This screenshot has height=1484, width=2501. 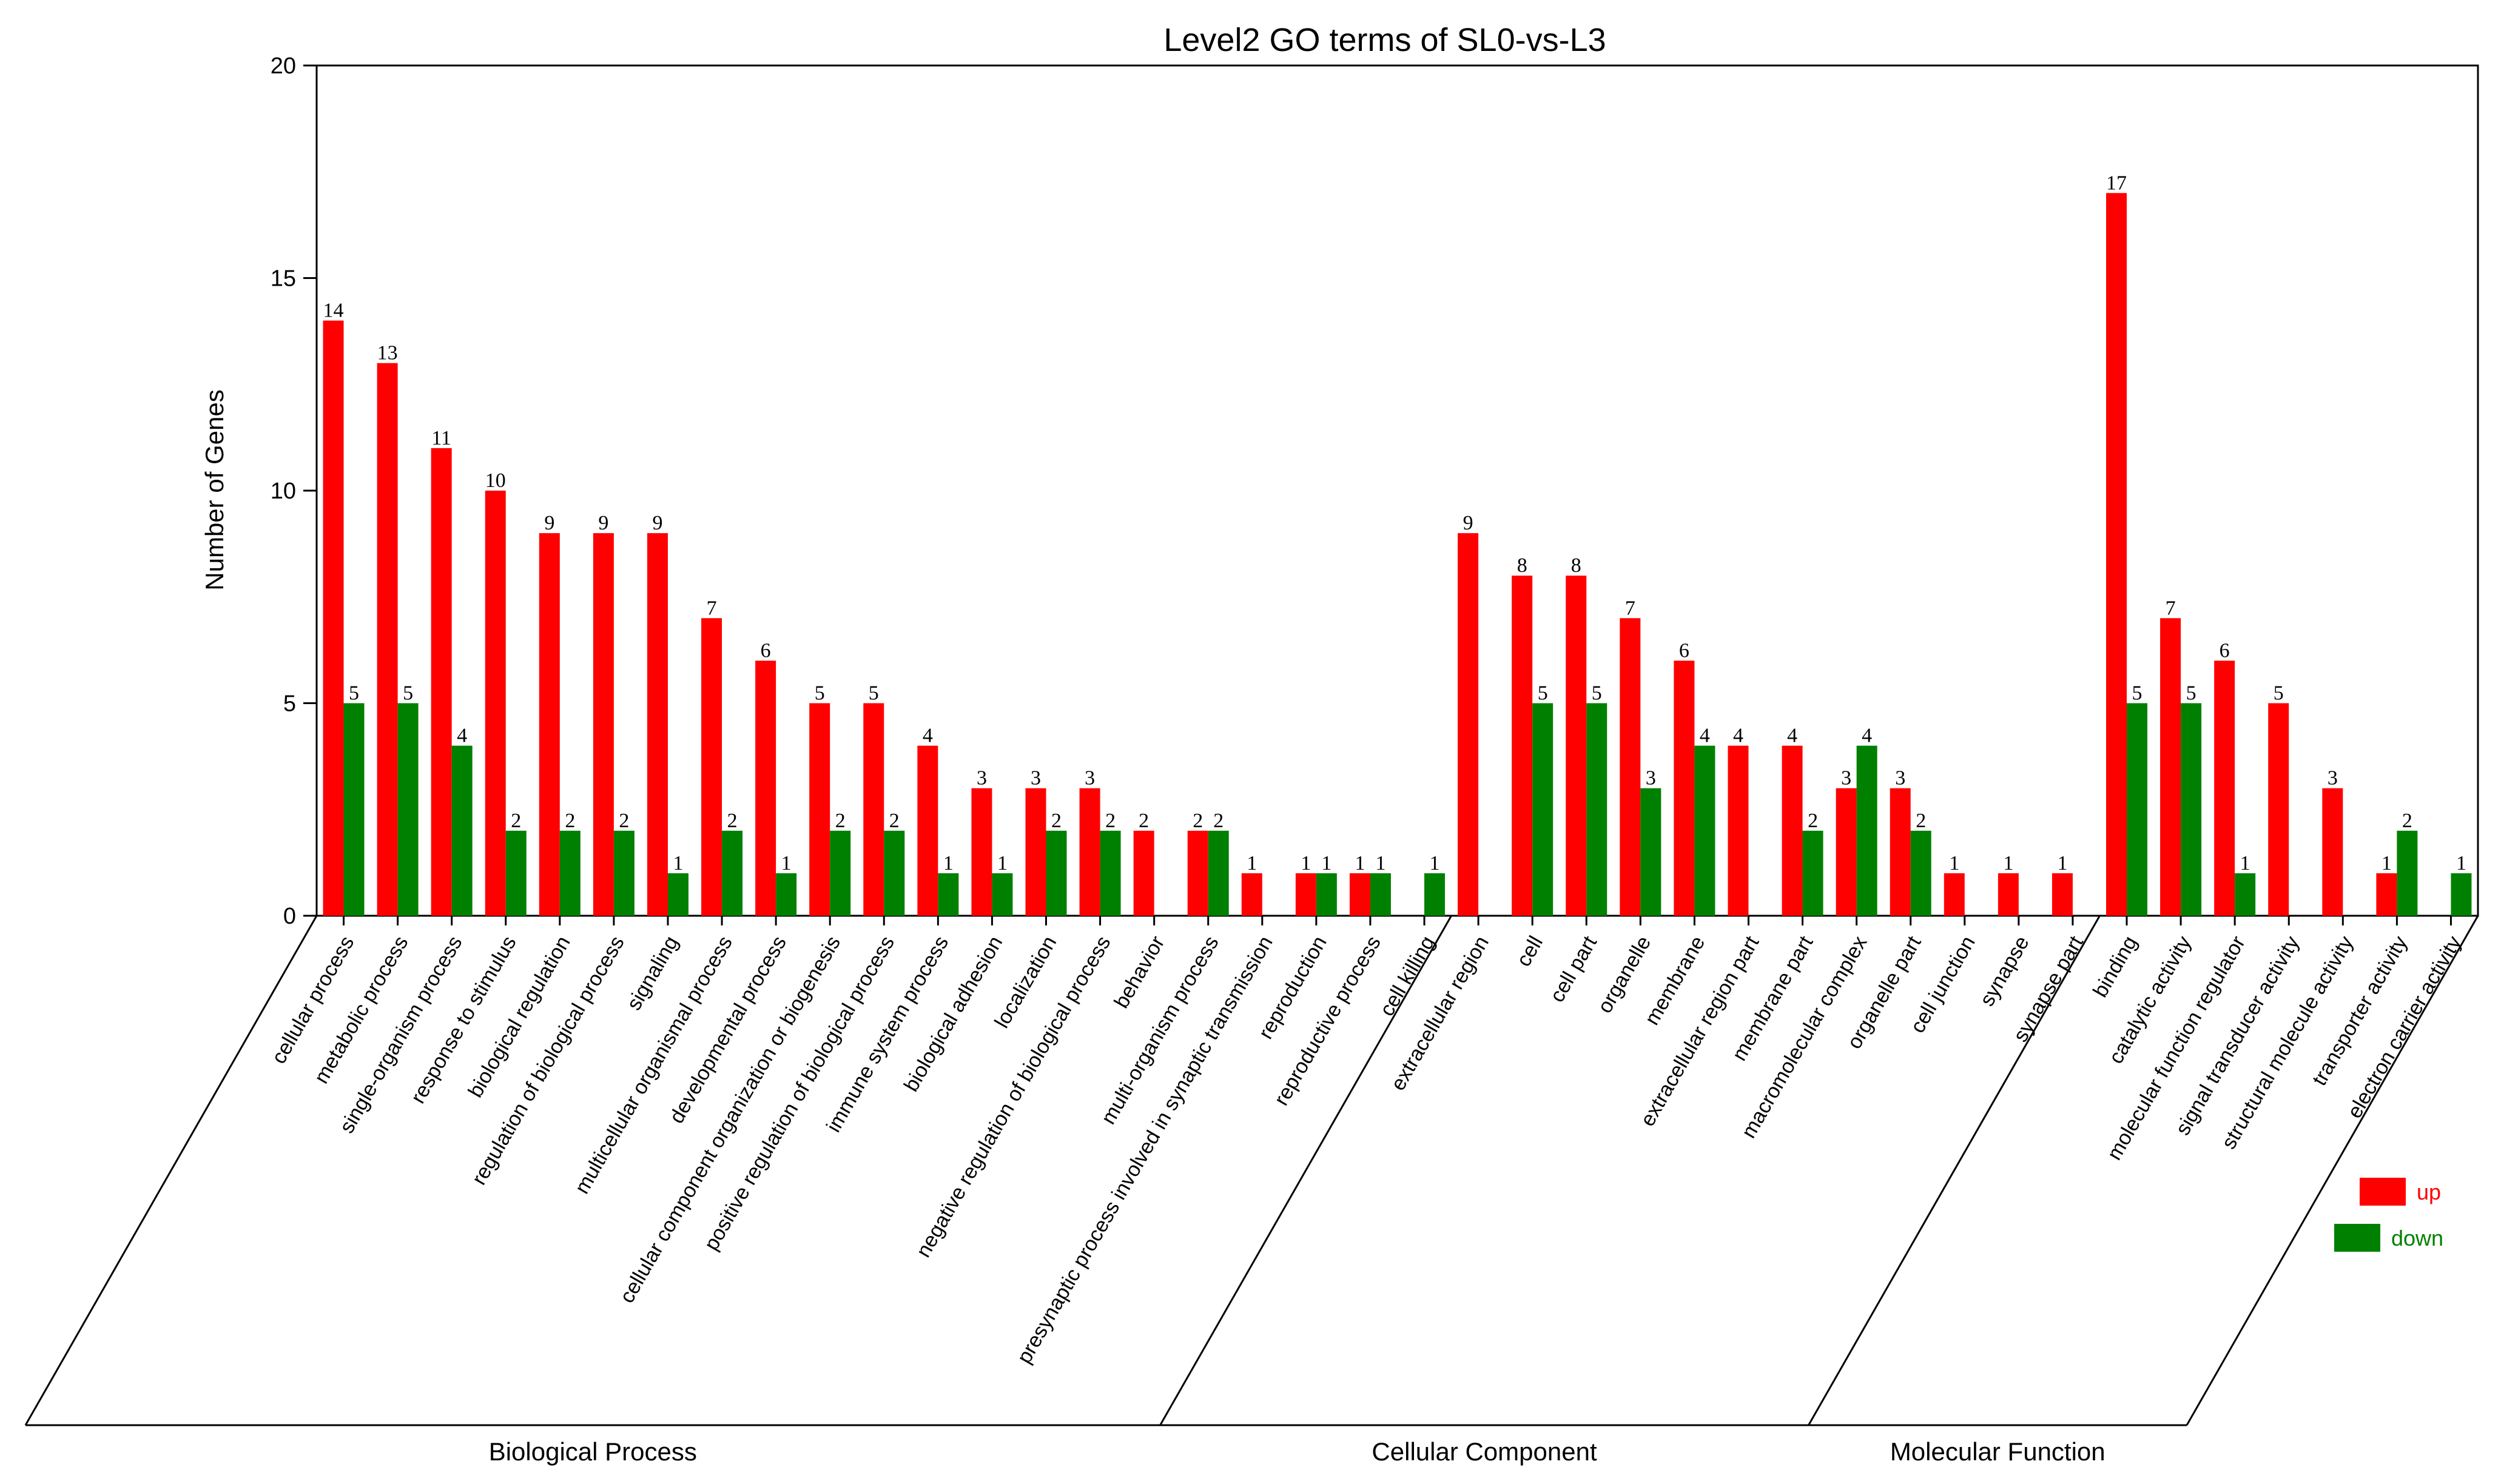 I want to click on legend-swatch-up, so click(x=2383, y=1192).